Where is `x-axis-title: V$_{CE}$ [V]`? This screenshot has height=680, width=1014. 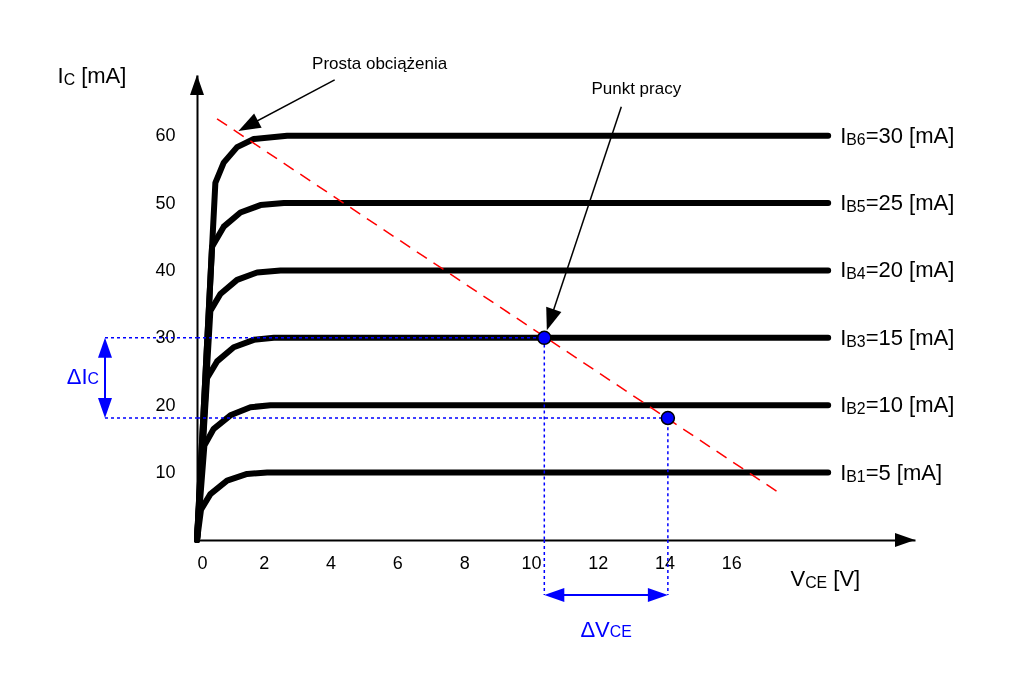 x-axis-title: V$_{CE}$ [V] is located at coordinates (825, 578).